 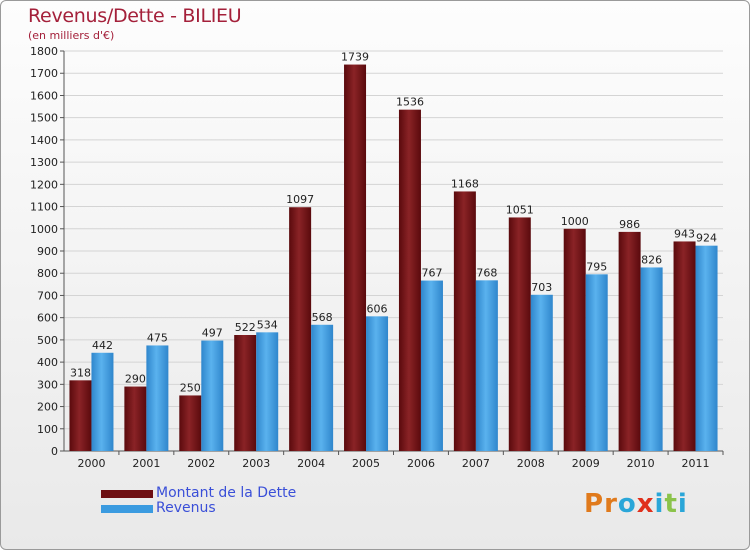 What do you see at coordinates (44, 140) in the screenshot?
I see `y-tick-label: 1400` at bounding box center [44, 140].